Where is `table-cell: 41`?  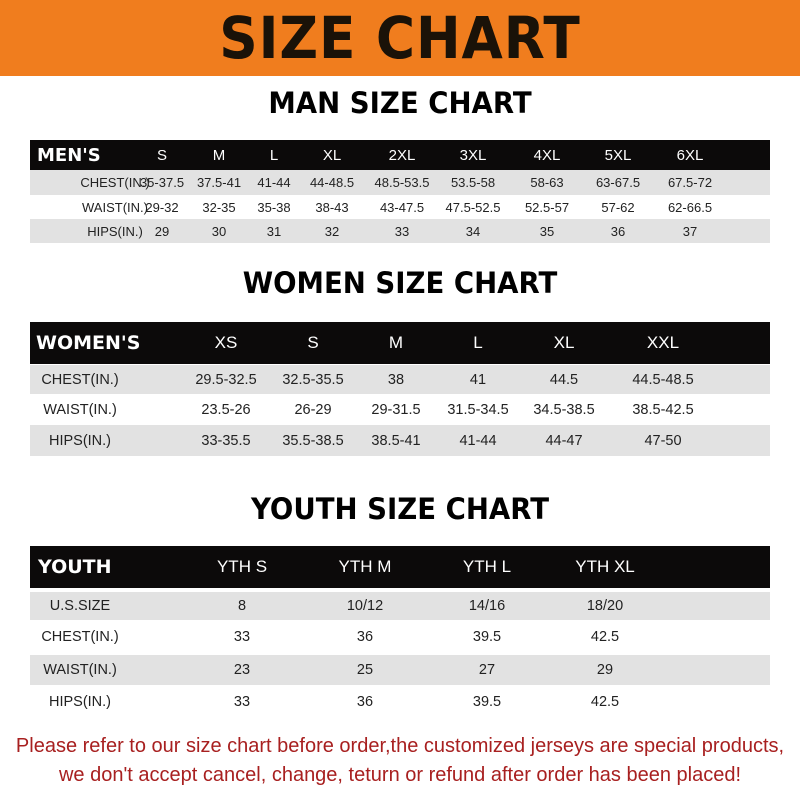 table-cell: 41 is located at coordinates (478, 379).